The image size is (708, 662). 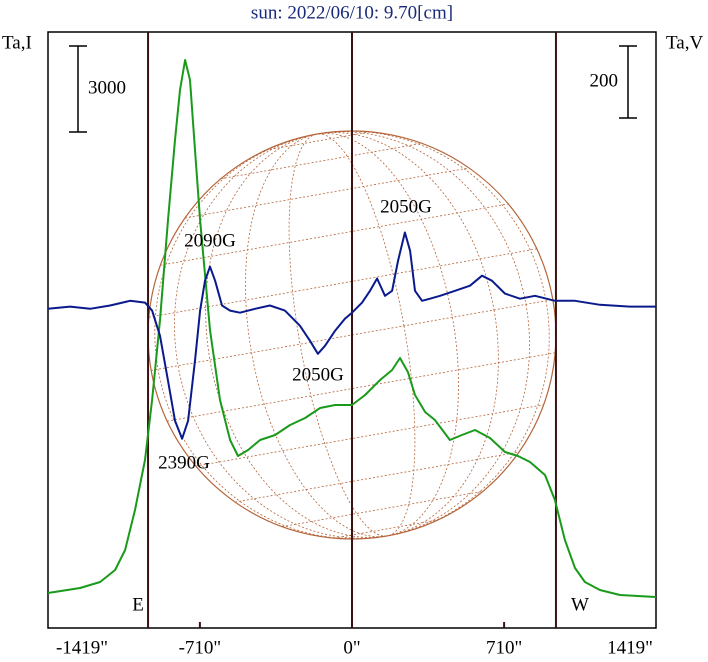 What do you see at coordinates (351, 647) in the screenshot?
I see `x-tick-label: 0"` at bounding box center [351, 647].